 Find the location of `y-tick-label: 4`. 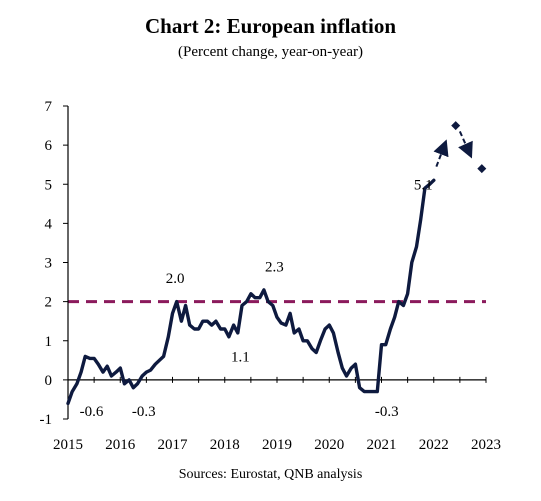

y-tick-label: 4 is located at coordinates (49, 224).